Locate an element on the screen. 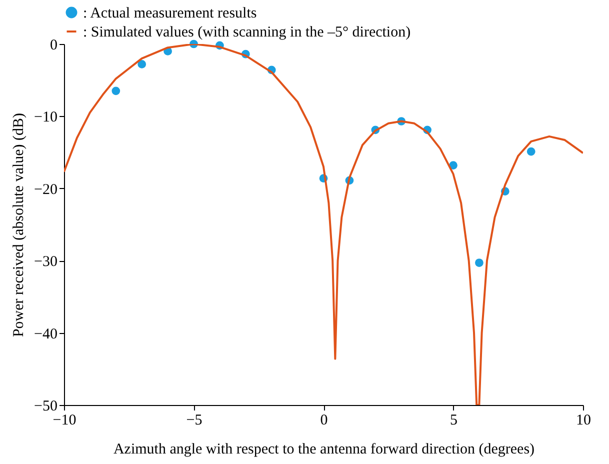 The image size is (609, 464). x-tick-label: 10 is located at coordinates (583, 420).